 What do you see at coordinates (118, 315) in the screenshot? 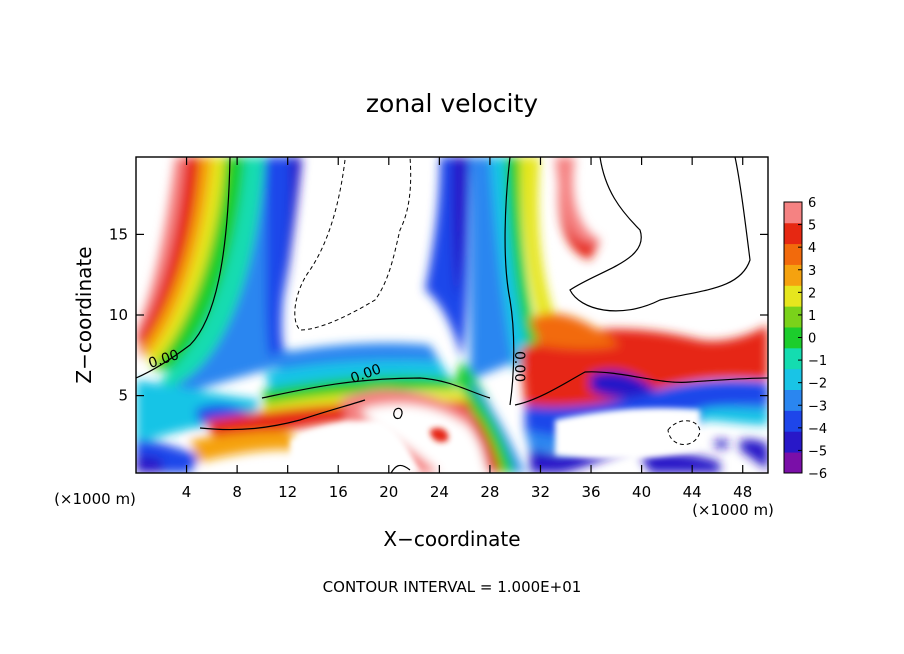
I see `y-tick-label: 10` at bounding box center [118, 315].